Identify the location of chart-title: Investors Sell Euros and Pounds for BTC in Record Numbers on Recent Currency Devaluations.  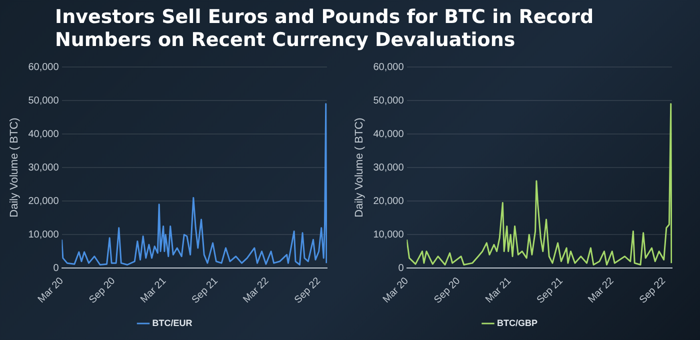
(325, 29).